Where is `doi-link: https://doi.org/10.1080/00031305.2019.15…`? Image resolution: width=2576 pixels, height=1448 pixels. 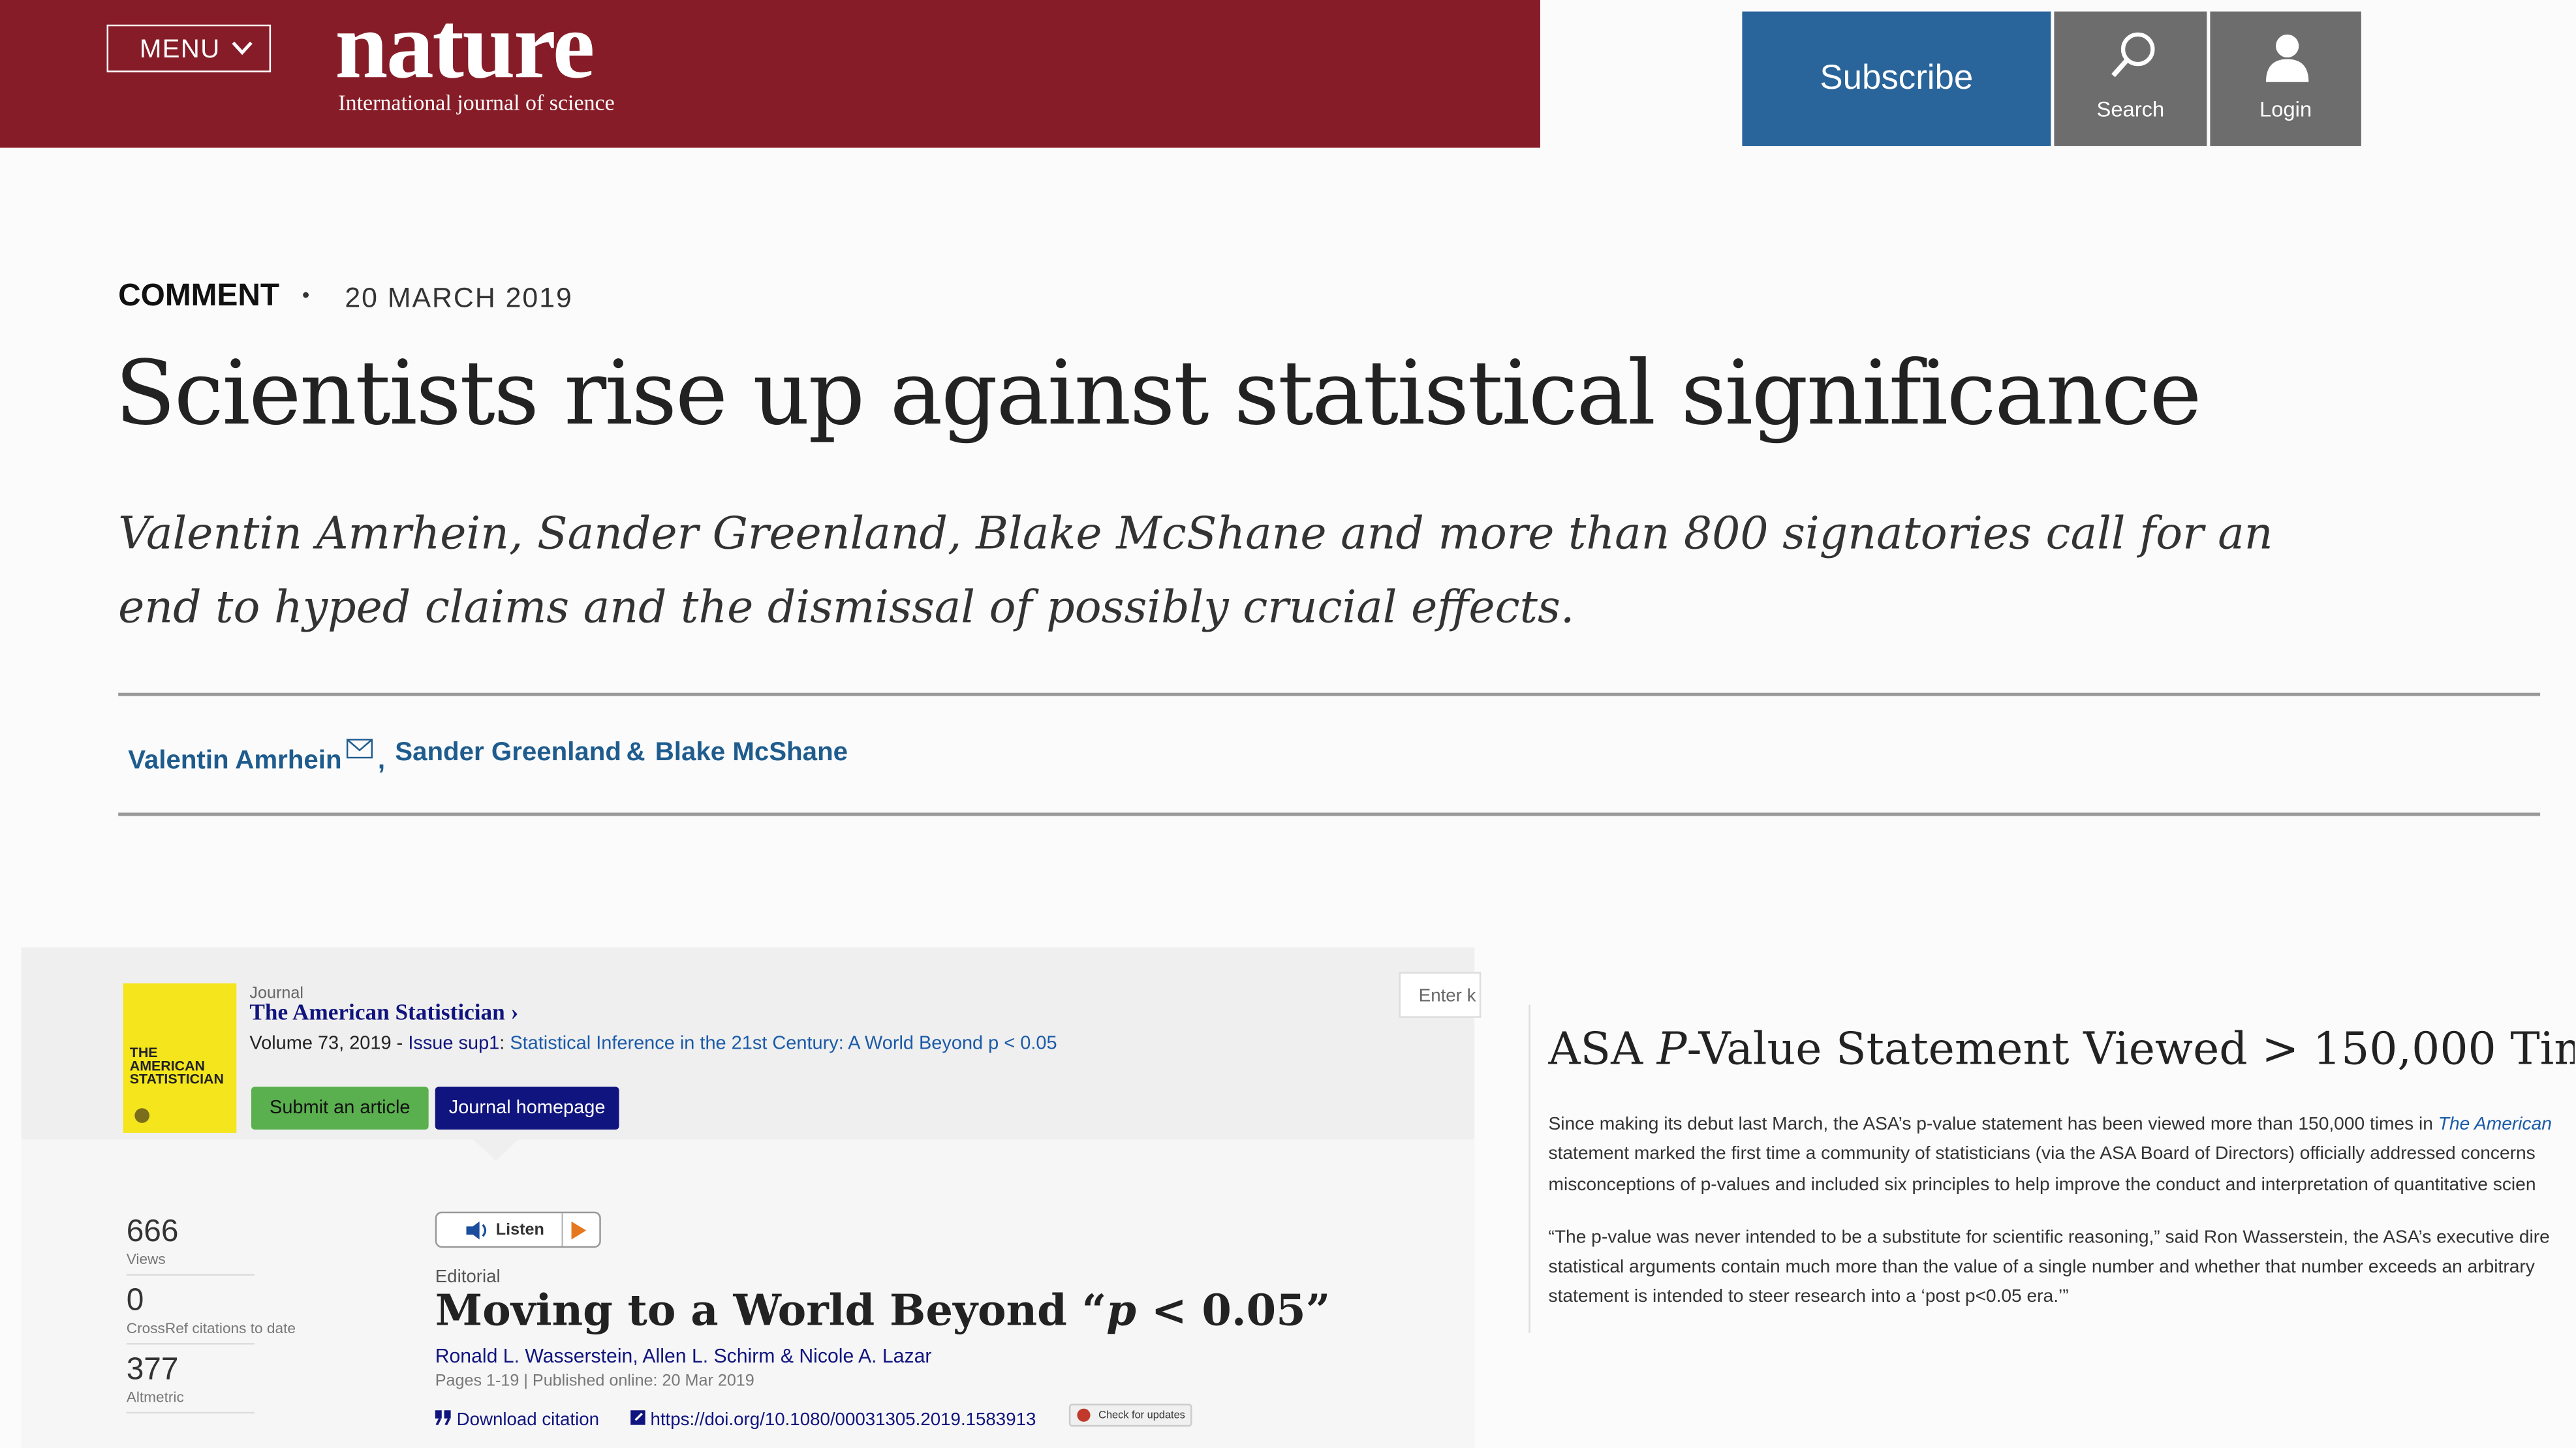
doi-link: https://doi.org/10.1080/00031305.2019.15… is located at coordinates (833, 1420).